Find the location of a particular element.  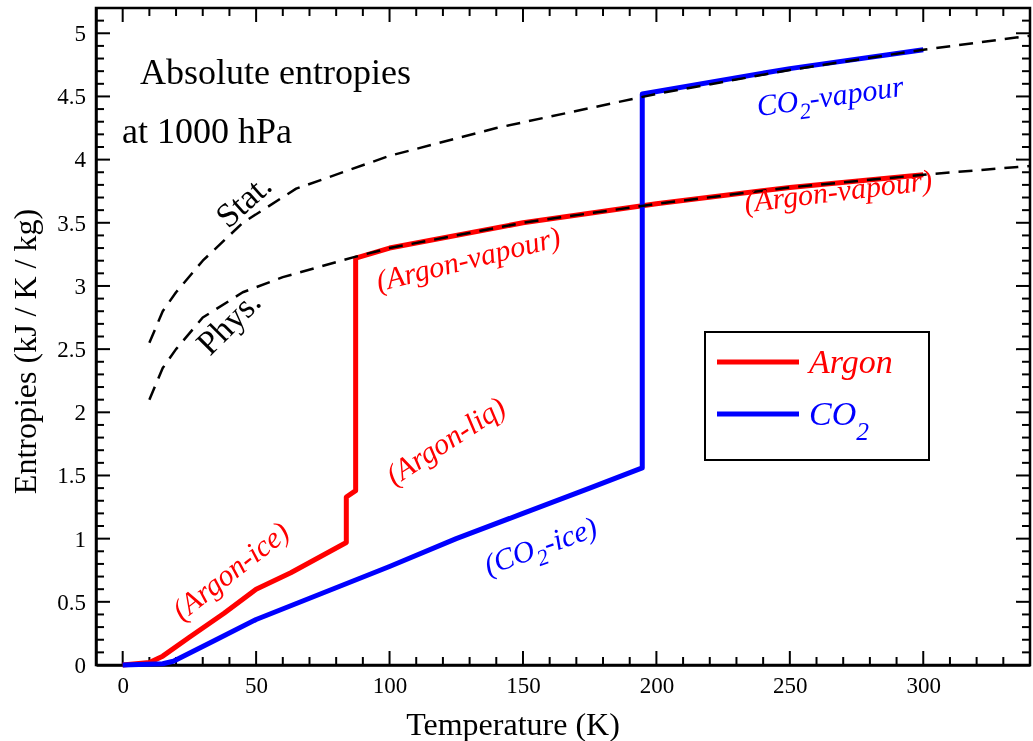

annotation: at 1000 hPa is located at coordinates (207, 131).